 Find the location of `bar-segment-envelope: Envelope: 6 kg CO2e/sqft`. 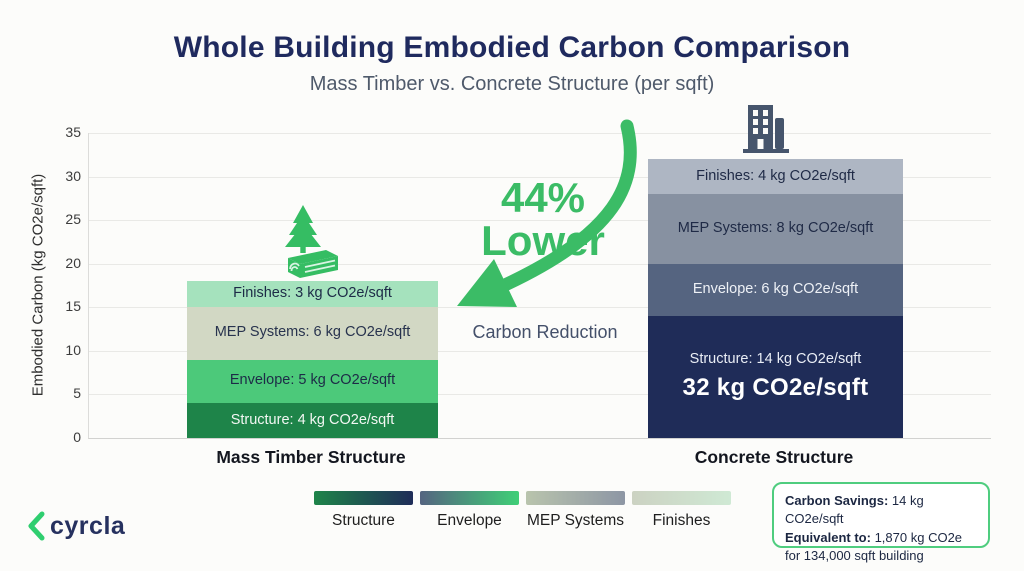

bar-segment-envelope: Envelope: 6 kg CO2e/sqft is located at coordinates (775, 289).